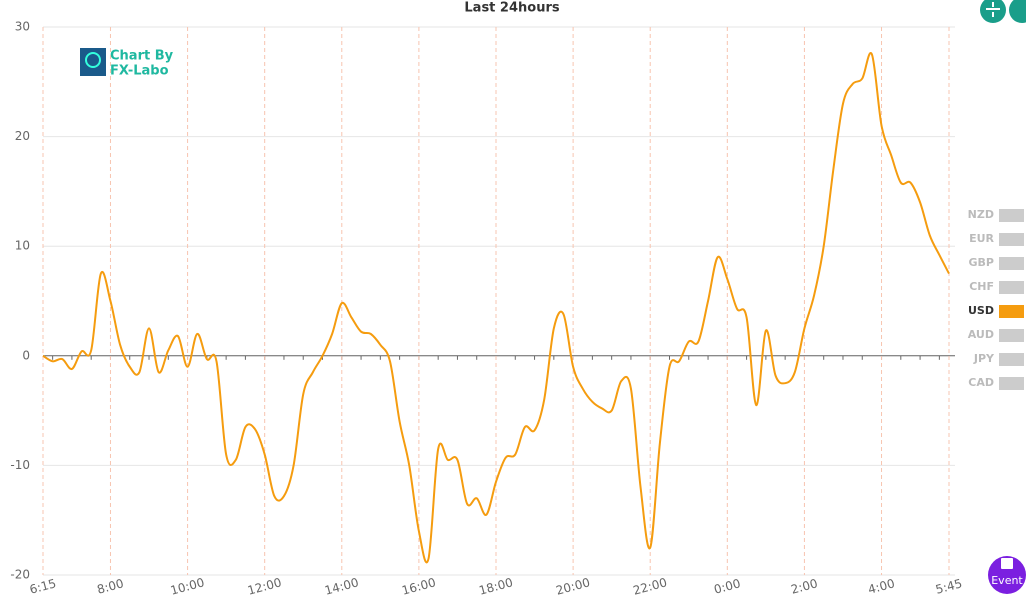 The image size is (1026, 596). What do you see at coordinates (511, 8) in the screenshot?
I see `chart-title: Last 24hours` at bounding box center [511, 8].